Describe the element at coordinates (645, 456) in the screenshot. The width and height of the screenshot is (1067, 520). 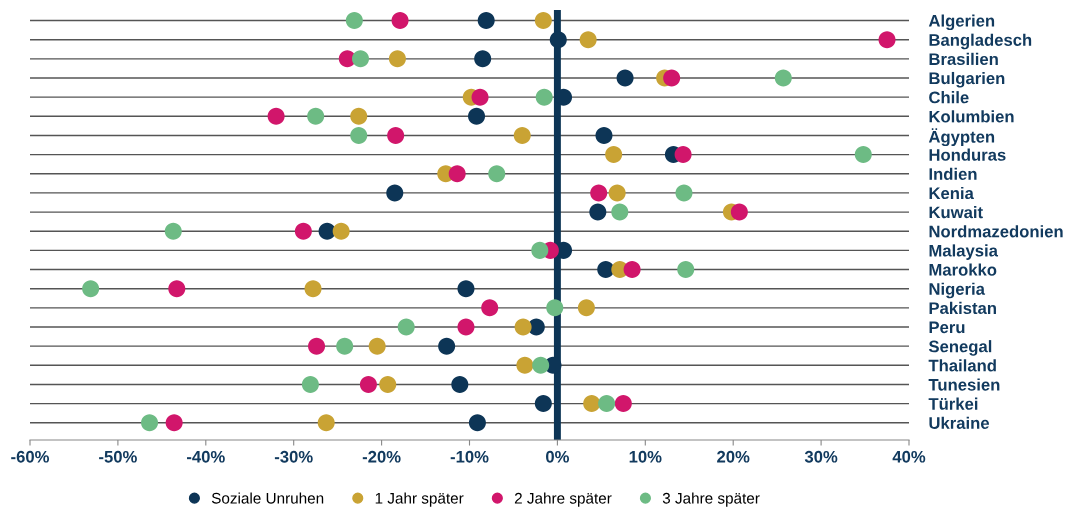
I see `x-tick-label: 10%` at that location.